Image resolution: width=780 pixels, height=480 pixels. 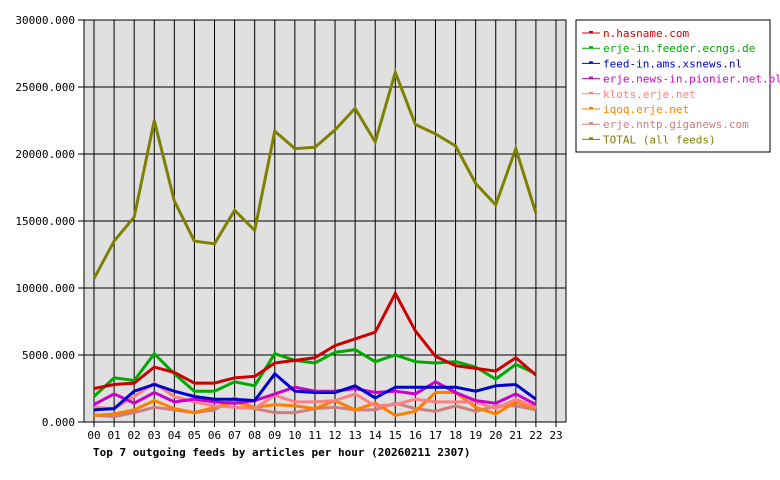 What do you see at coordinates (315, 340) in the screenshot?
I see `series-line-n-hasname-com` at bounding box center [315, 340].